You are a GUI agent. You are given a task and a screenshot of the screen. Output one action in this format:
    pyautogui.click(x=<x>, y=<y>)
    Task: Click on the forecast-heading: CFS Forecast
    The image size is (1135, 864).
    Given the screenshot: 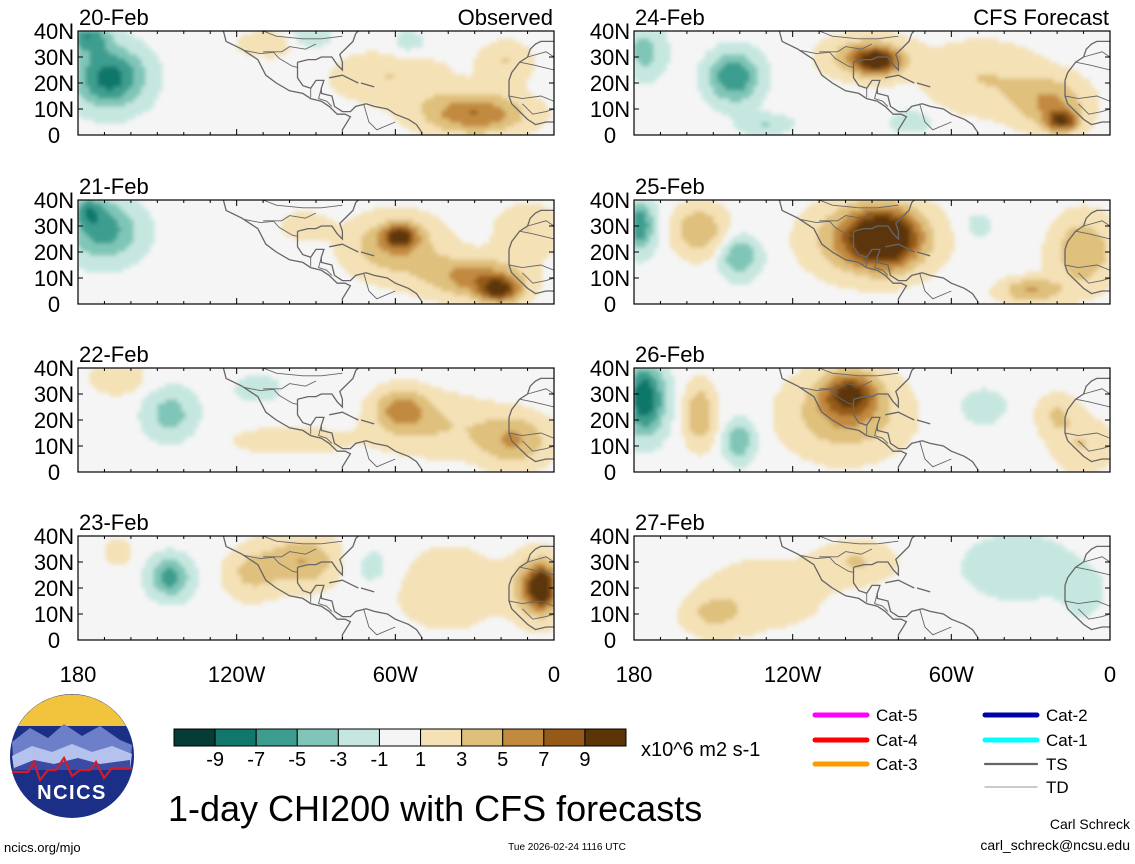 What is the action you would take?
    pyautogui.click(x=1041, y=17)
    